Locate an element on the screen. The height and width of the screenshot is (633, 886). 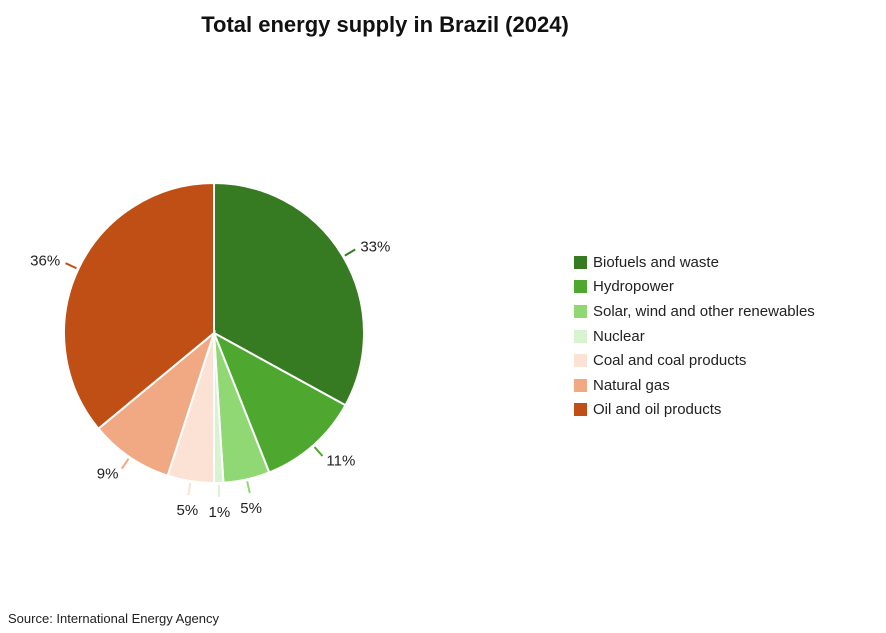
data-label: 9% is located at coordinates (108, 474).